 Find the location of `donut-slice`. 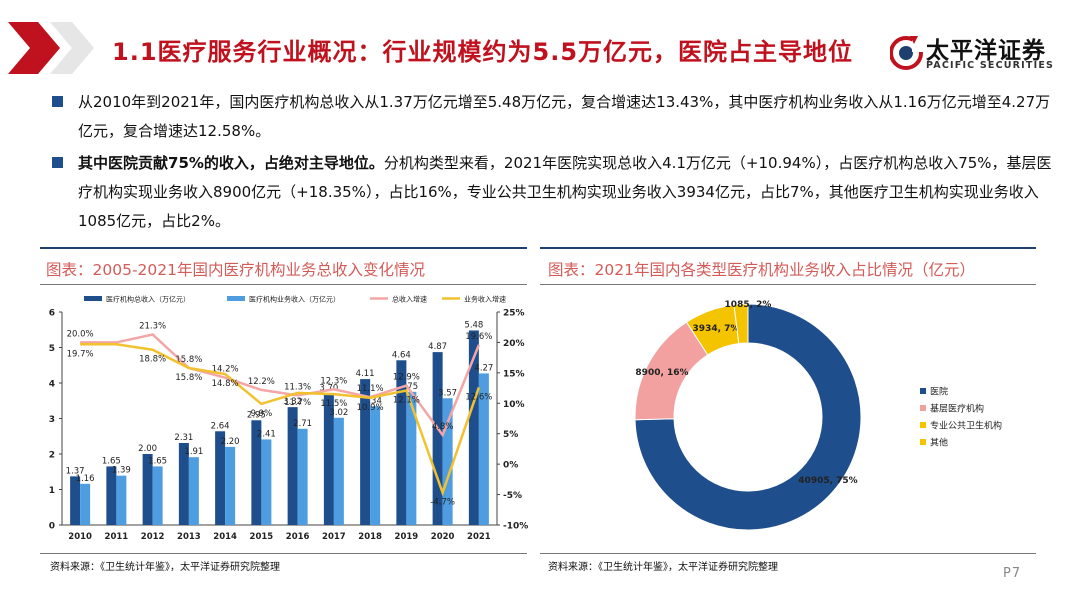

donut-slice is located at coordinates (741, 324).